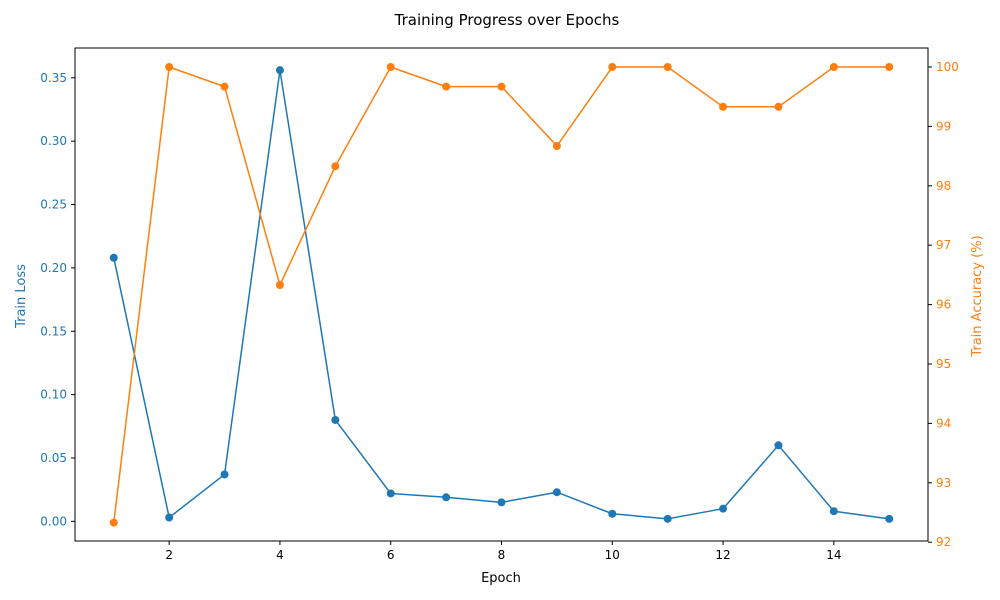  What do you see at coordinates (280, 555) in the screenshot?
I see `x-tick-label: 4` at bounding box center [280, 555].